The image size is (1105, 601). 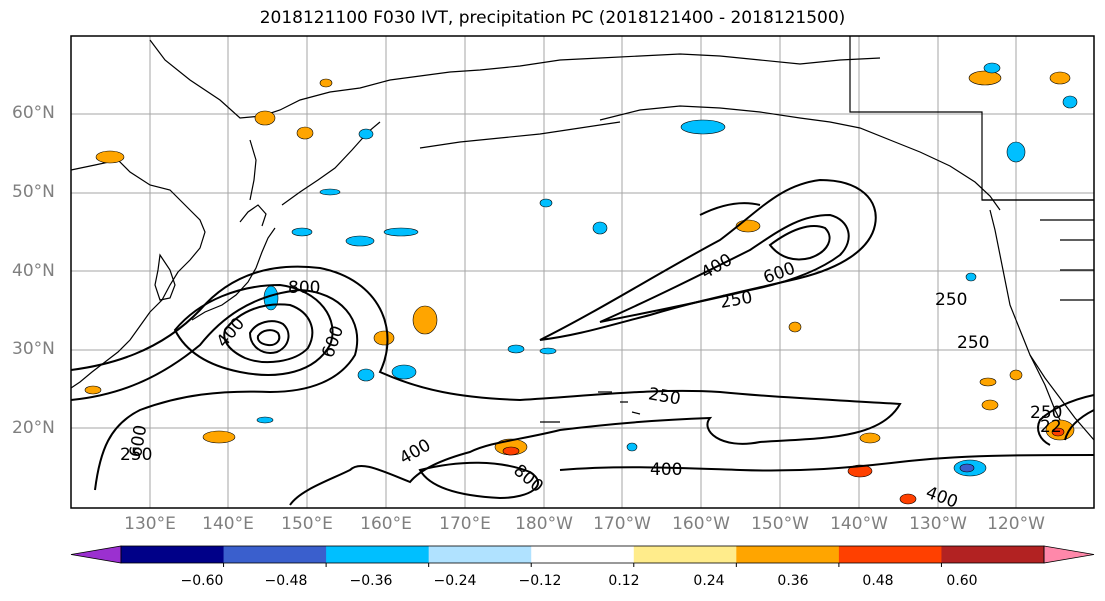 I want to click on colorbar-tick-label: −0.60, so click(x=202, y=581).